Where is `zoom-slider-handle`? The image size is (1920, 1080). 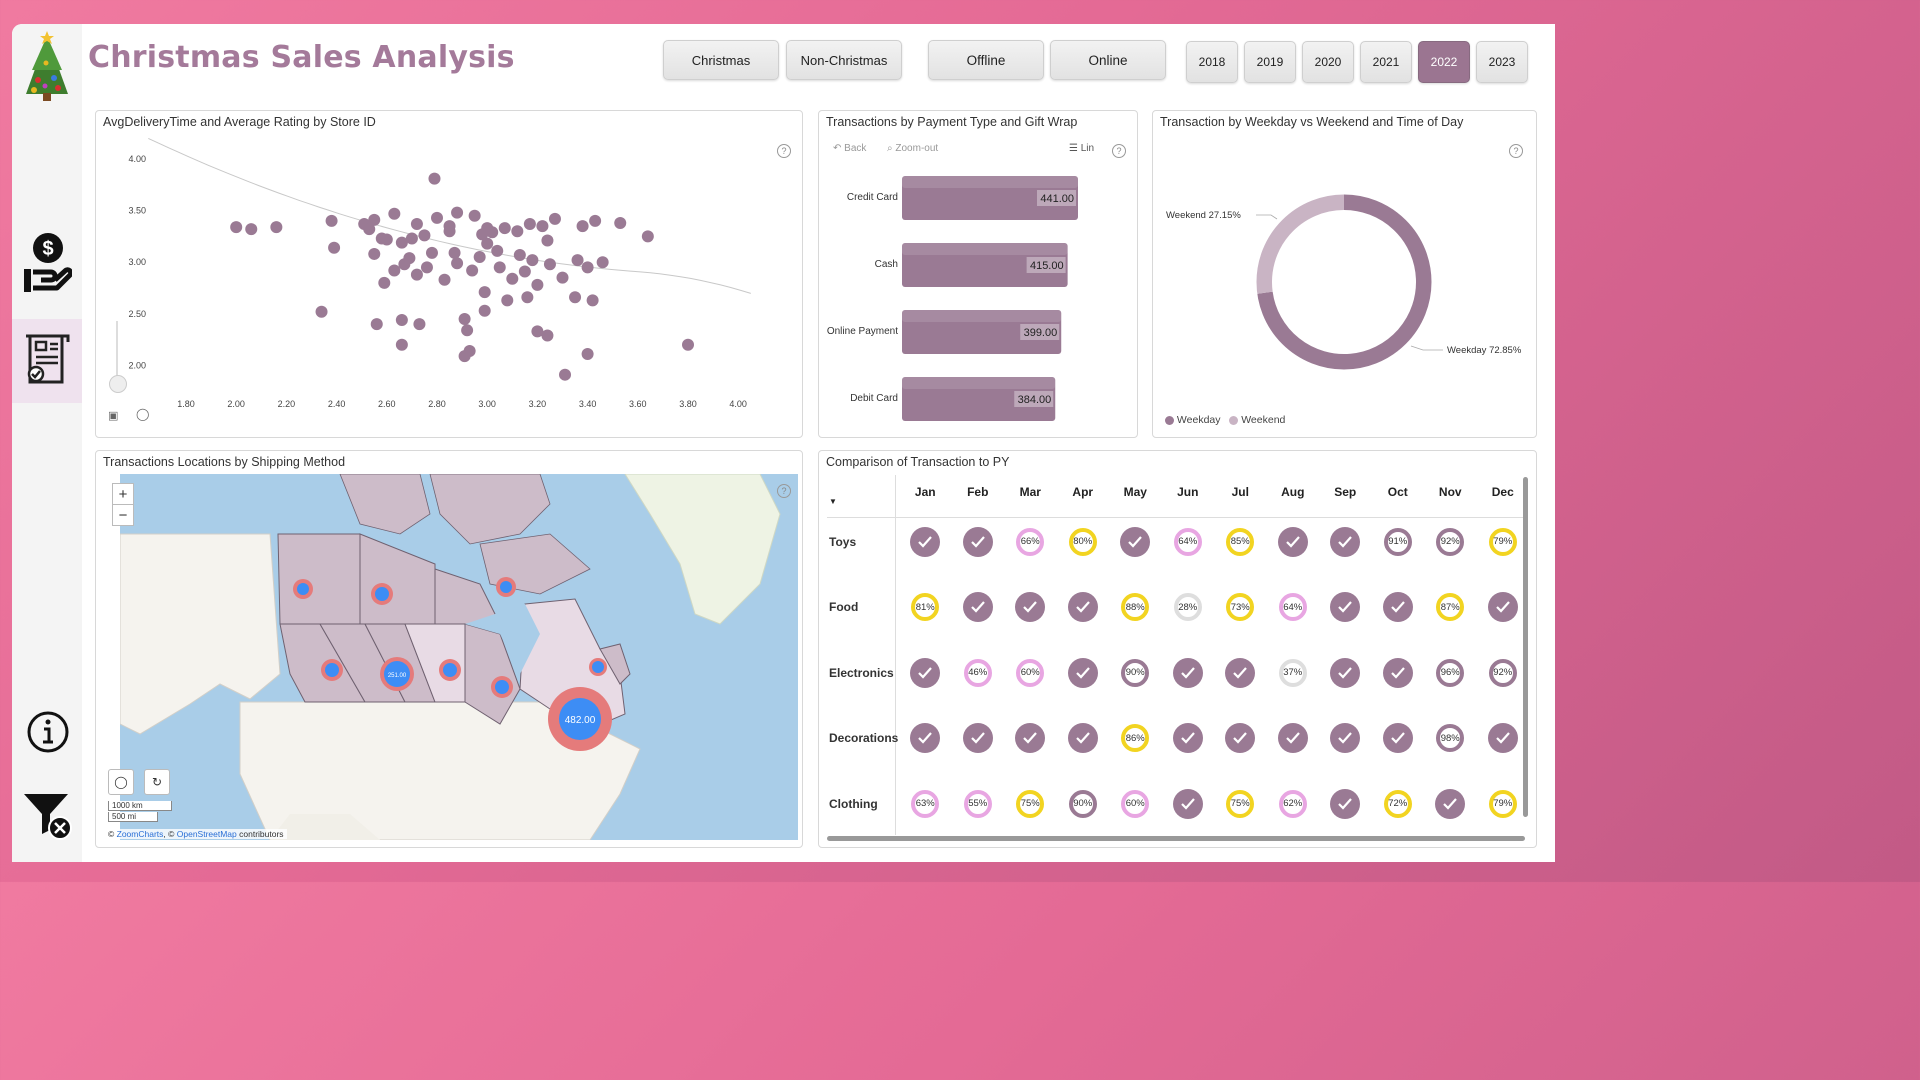 zoom-slider-handle is located at coordinates (118, 384).